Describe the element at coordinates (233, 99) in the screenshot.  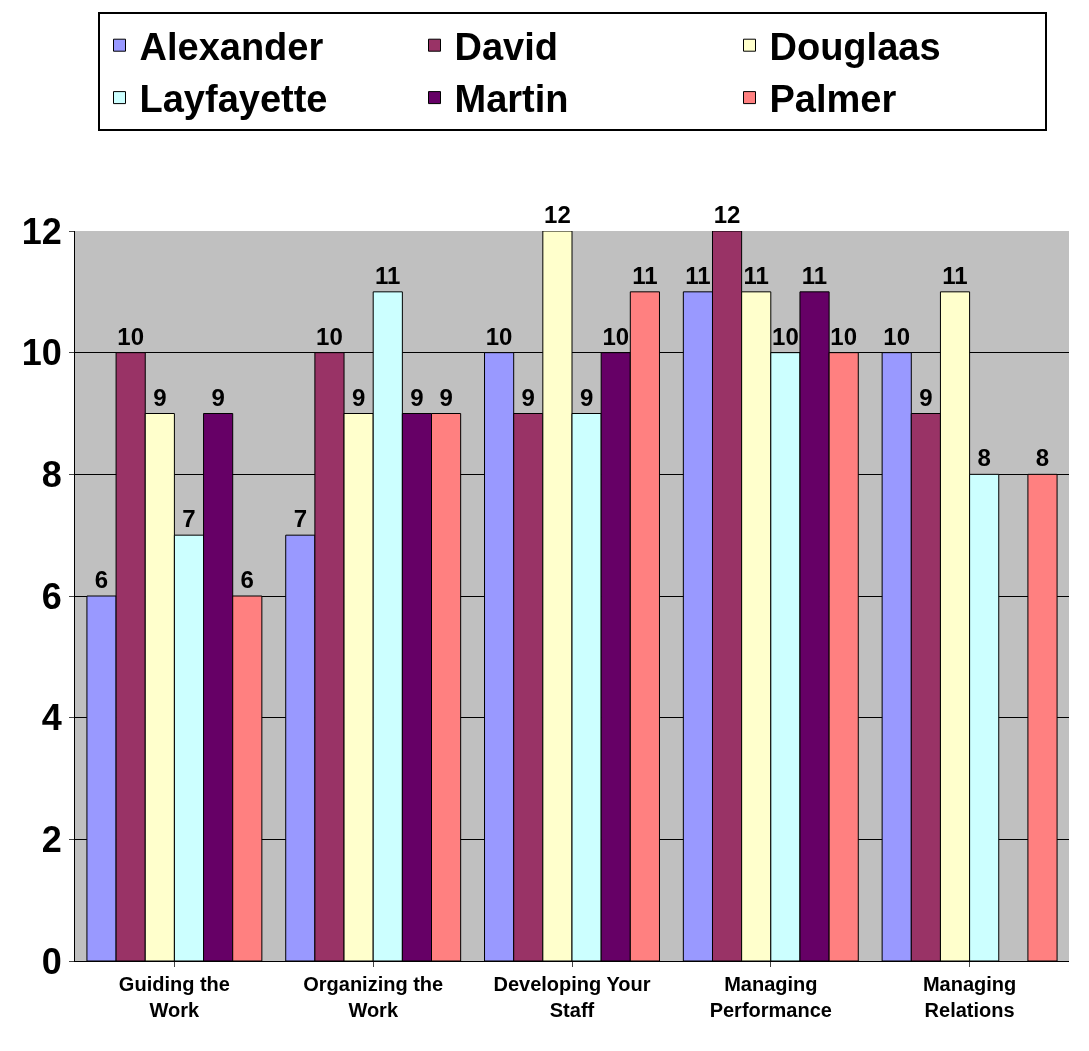
I see `legend-label: Layfayette` at that location.